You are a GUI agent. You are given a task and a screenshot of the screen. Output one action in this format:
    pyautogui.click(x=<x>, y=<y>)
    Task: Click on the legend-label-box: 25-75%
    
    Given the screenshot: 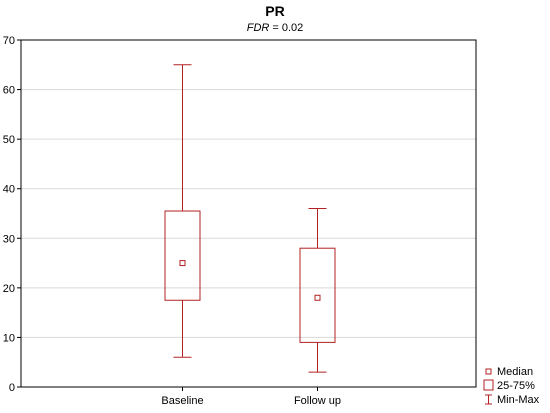 What is the action you would take?
    pyautogui.click(x=516, y=386)
    